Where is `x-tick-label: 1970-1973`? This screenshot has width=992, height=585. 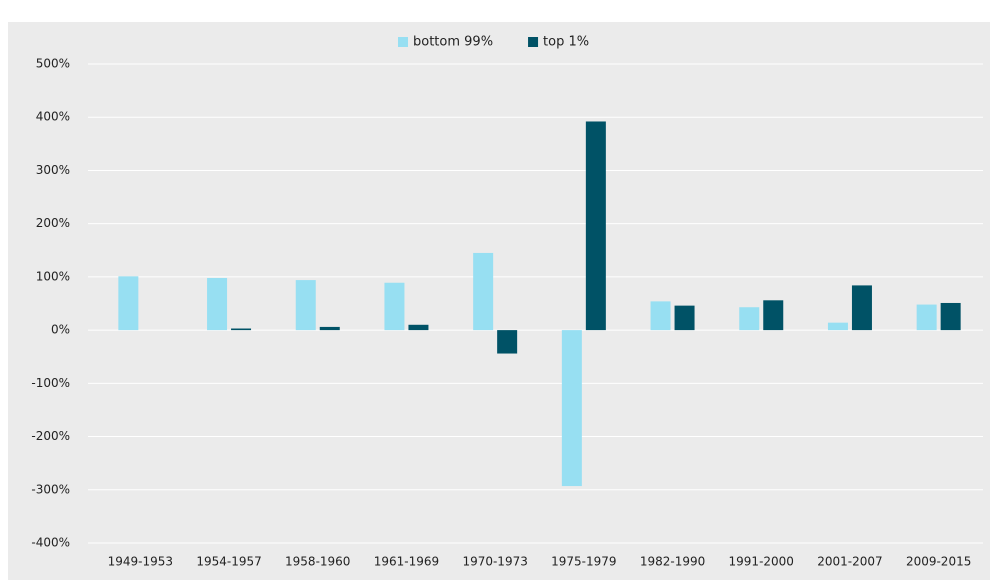 x-tick-label: 1970-1973 is located at coordinates (494, 562).